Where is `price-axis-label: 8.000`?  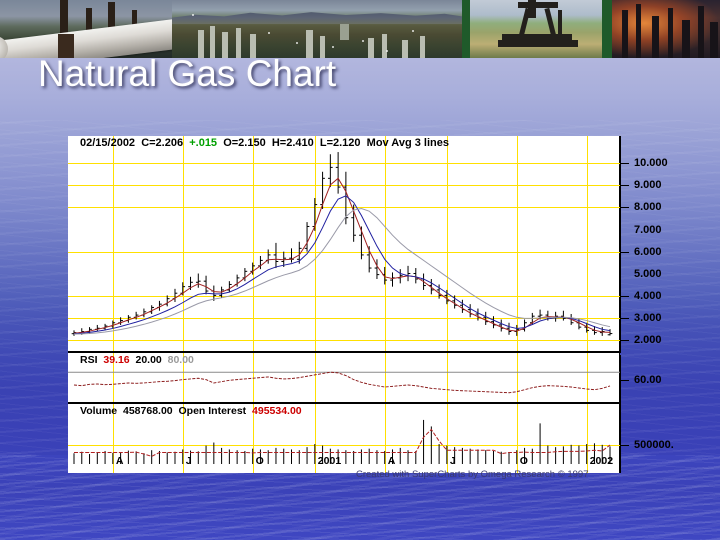
price-axis-label: 8.000 is located at coordinates (648, 207).